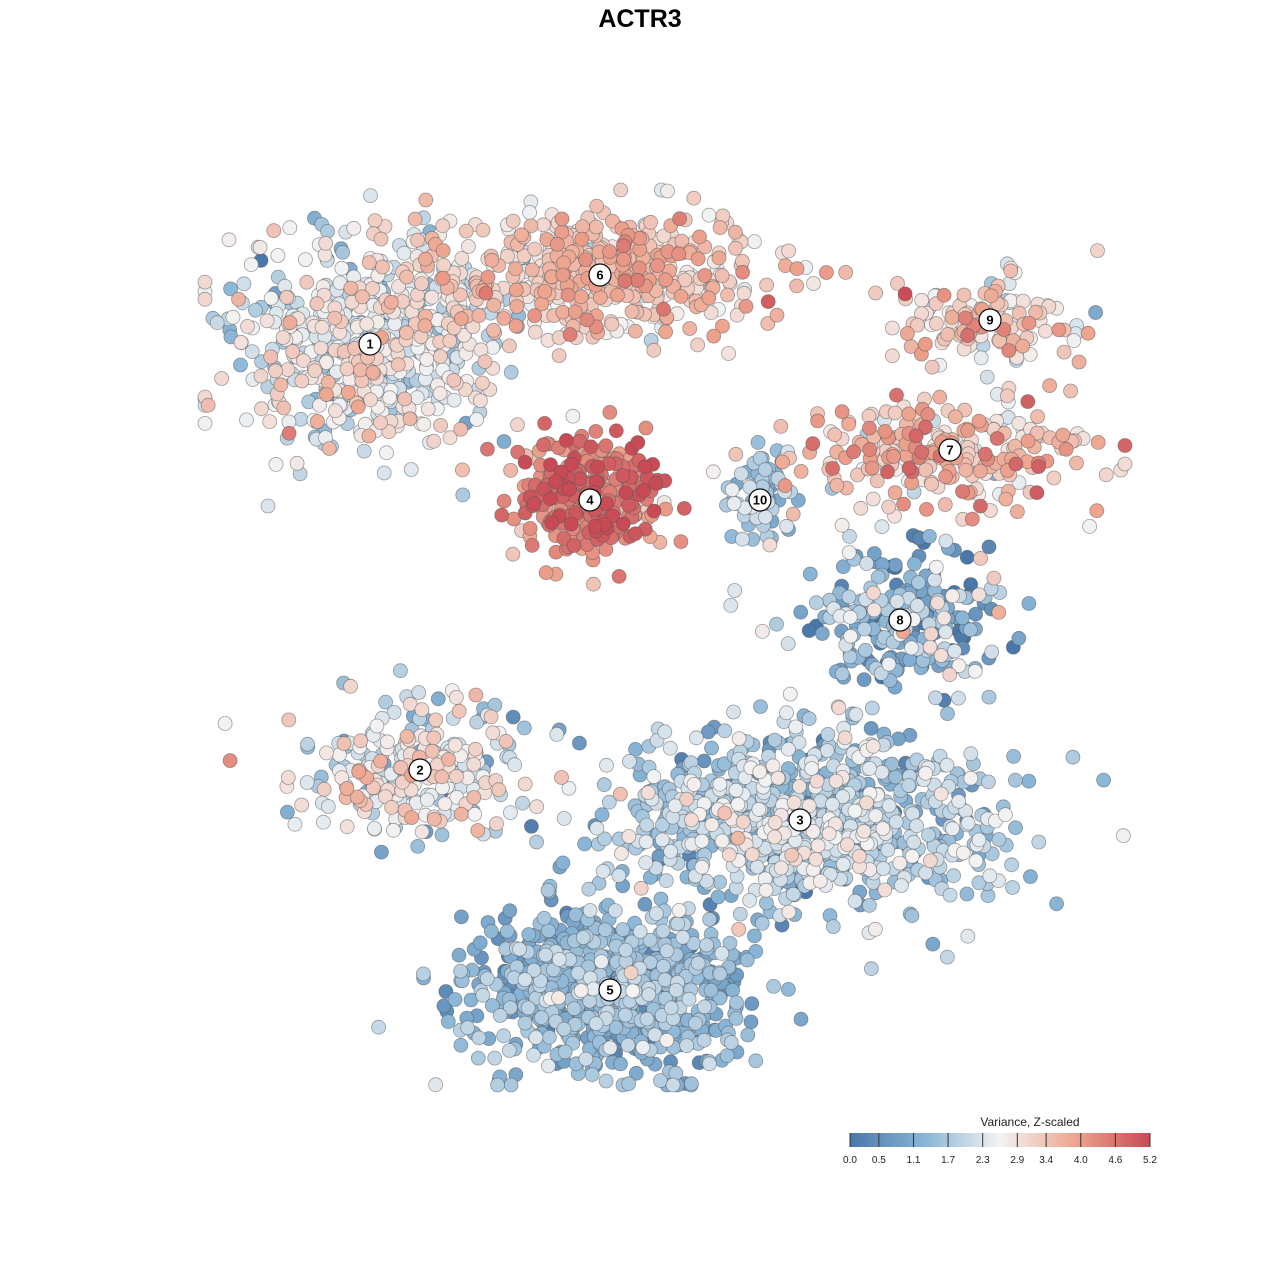 This screenshot has height=1280, width=1280. Describe the element at coordinates (950, 450) in the screenshot. I see `cluster-label-7: 7` at that location.